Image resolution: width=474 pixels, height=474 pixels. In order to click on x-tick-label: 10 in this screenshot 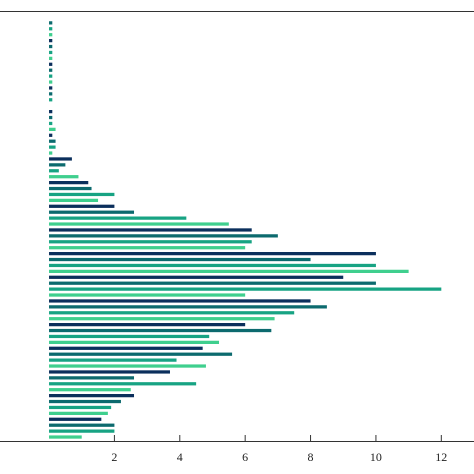, I will do `click(376, 457)`.